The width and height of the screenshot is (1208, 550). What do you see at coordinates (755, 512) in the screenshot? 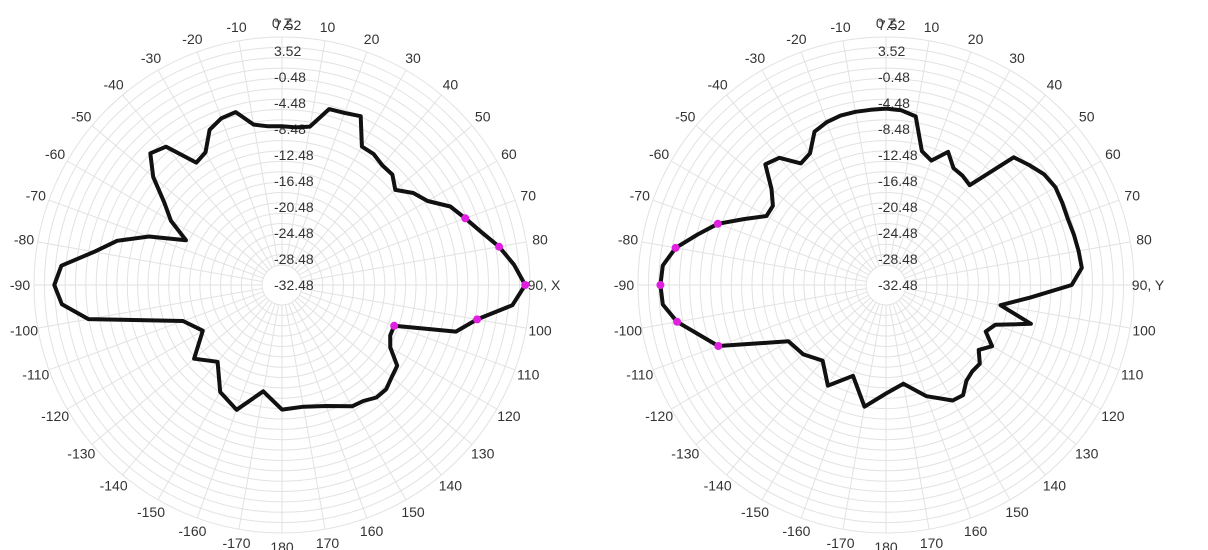
I see `angle-tick-label: -150` at bounding box center [755, 512].